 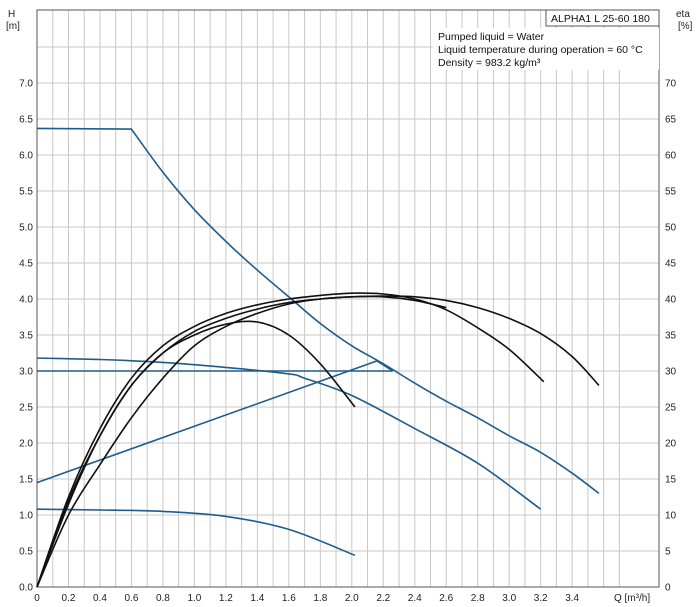 I want to click on y-left-tick-label: 4.5, so click(x=26, y=264).